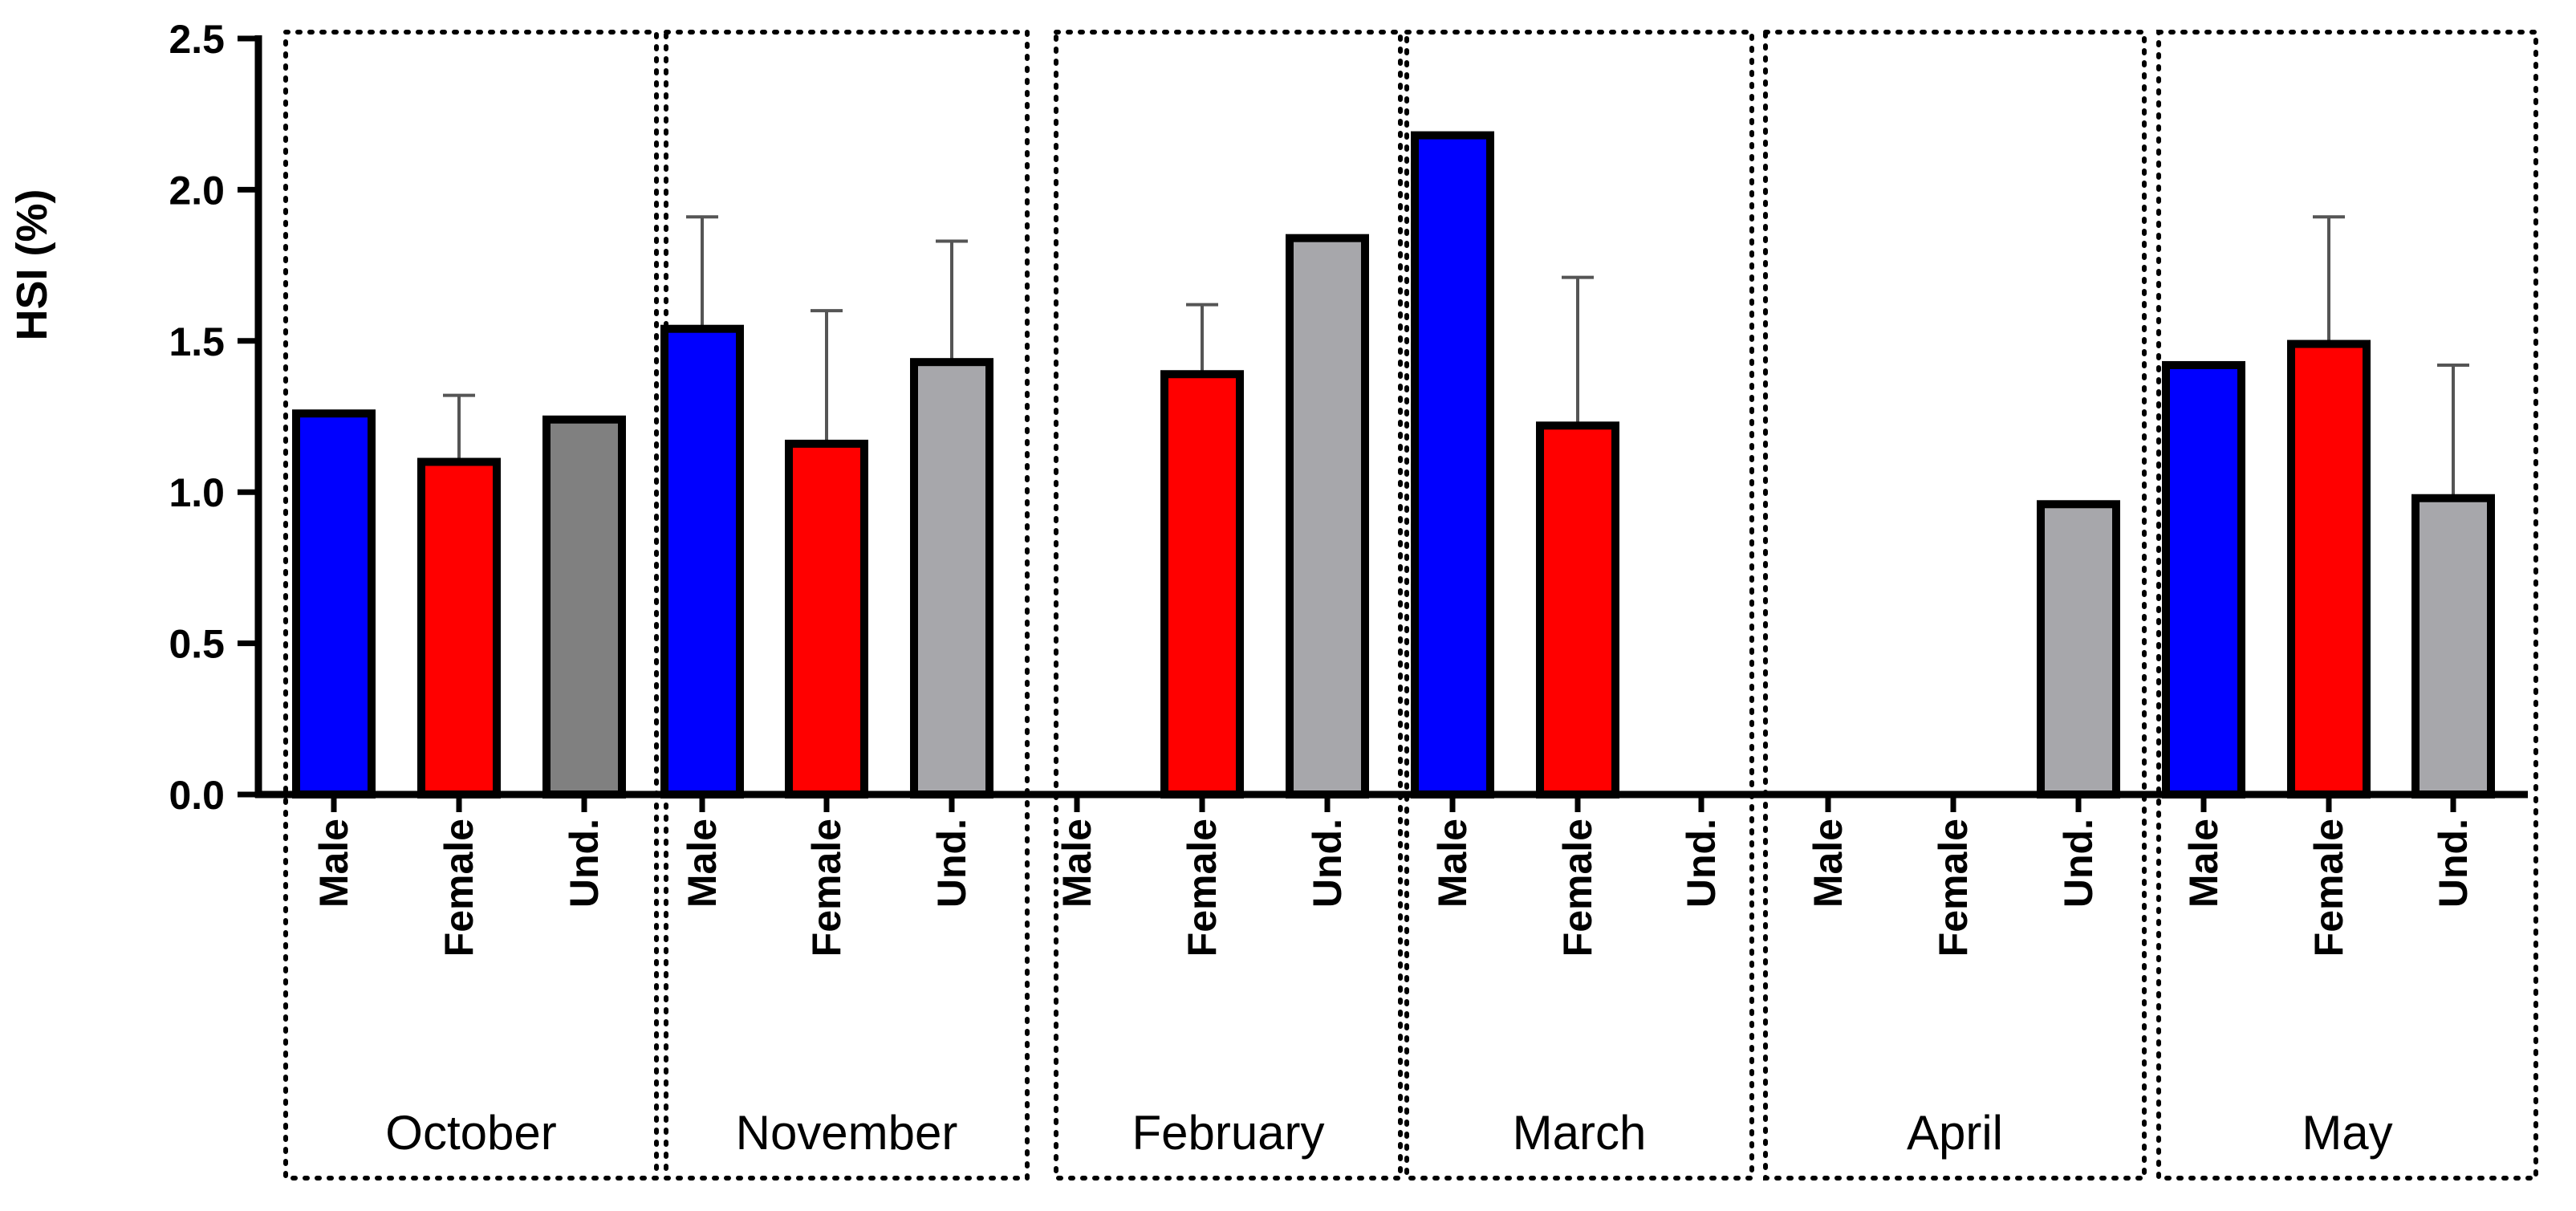 The height and width of the screenshot is (1211, 2576). I want to click on group-box-february, so click(1229, 605).